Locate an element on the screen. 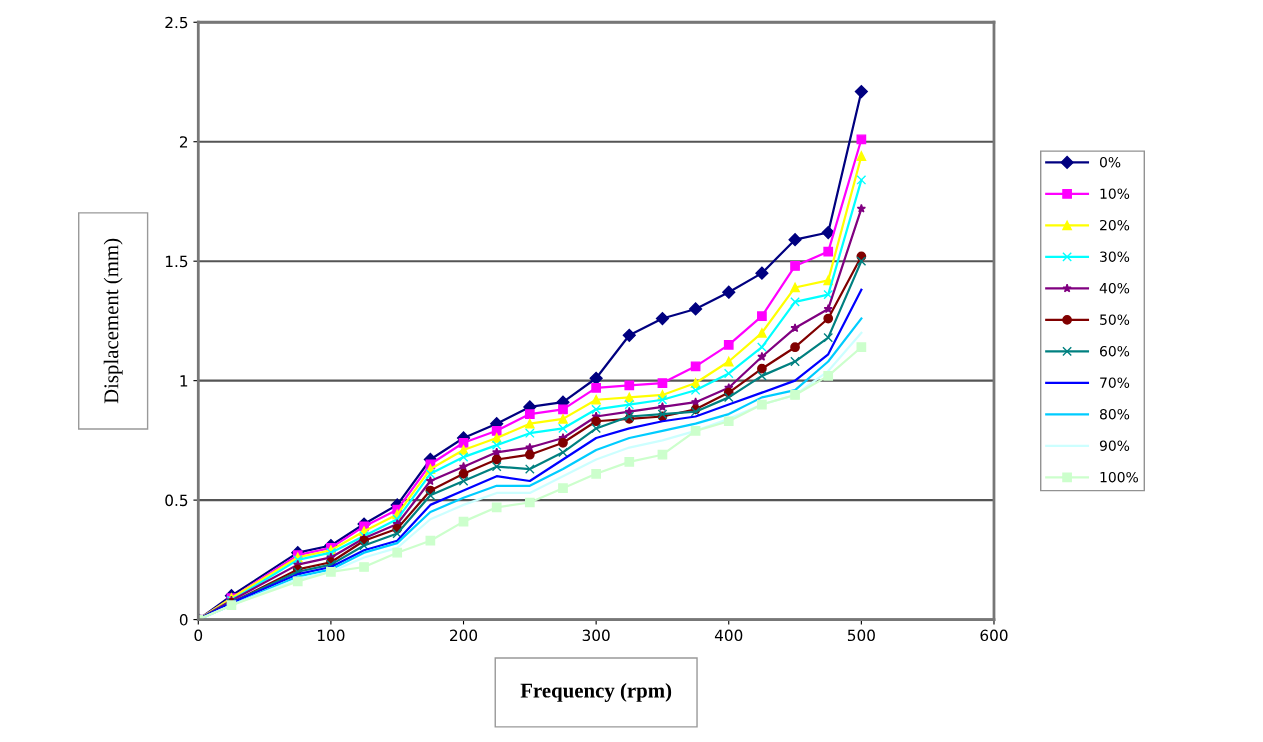 This screenshot has width=1263, height=742. y-tick-label: 1 is located at coordinates (184, 381).